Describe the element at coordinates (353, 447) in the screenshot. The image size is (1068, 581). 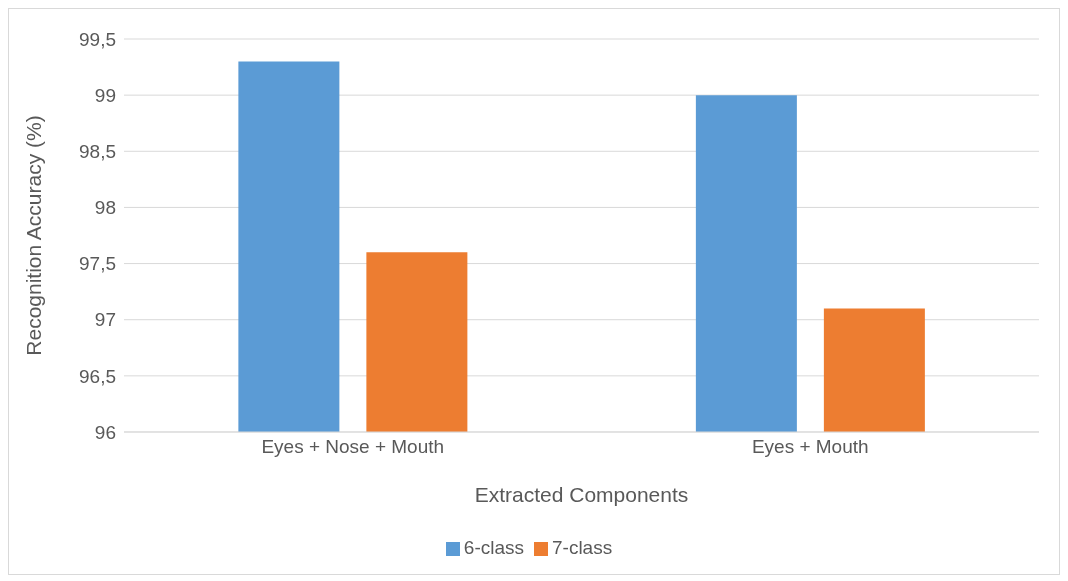
I see `x-tick-label: Eyes + Nose + Mouth` at that location.